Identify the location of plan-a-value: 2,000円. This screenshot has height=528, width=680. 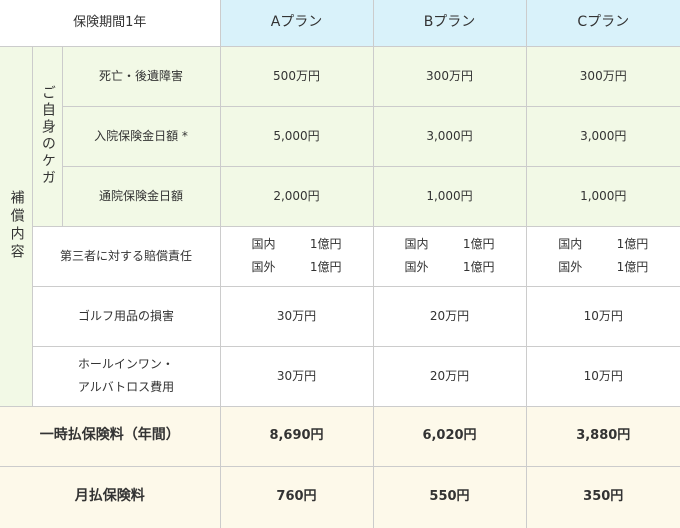
(296, 196).